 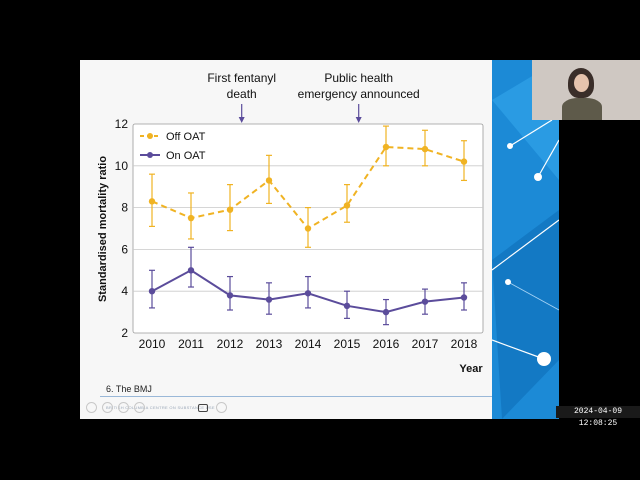 What do you see at coordinates (242, 94) in the screenshot?
I see `annotation-0-line2: death` at bounding box center [242, 94].